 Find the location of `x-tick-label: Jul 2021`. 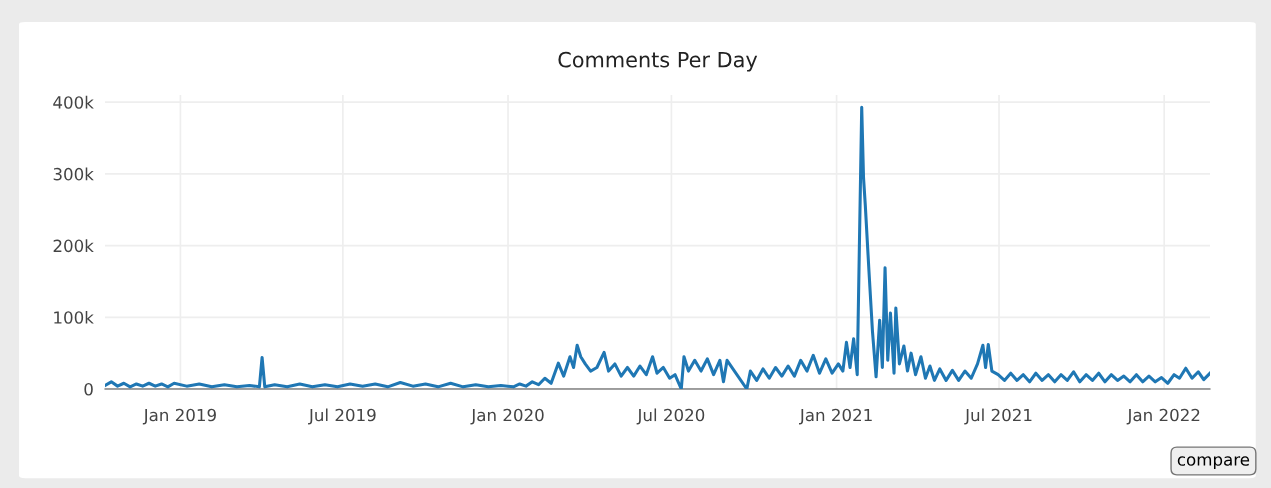

x-tick-label: Jul 2021 is located at coordinates (998, 416).